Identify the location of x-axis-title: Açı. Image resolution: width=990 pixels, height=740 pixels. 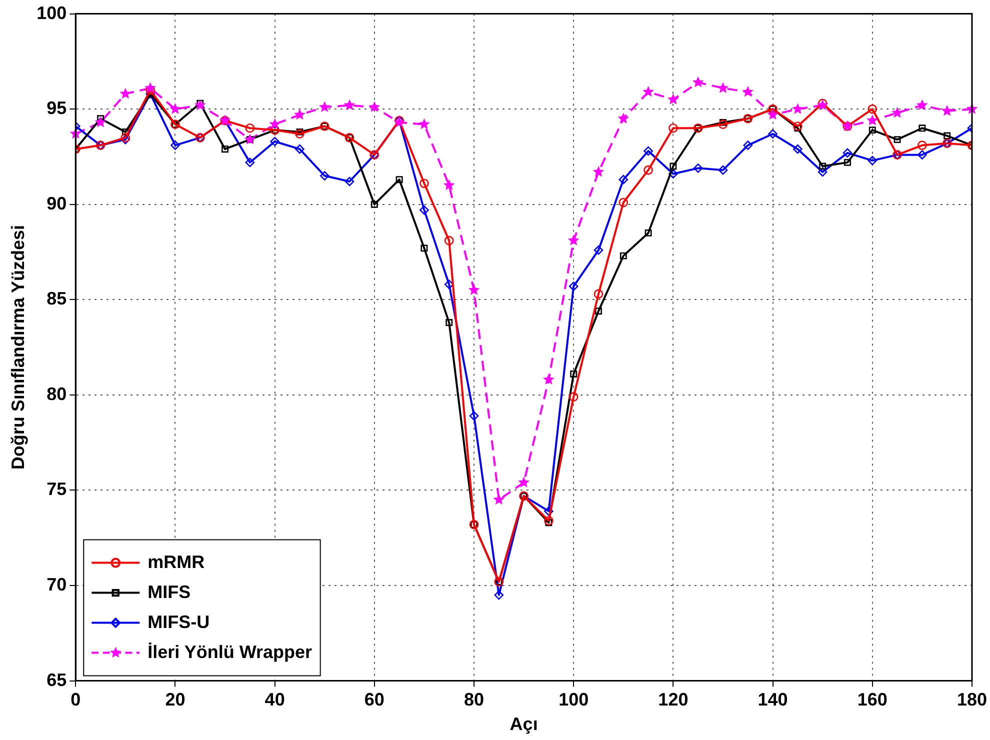
(524, 724).